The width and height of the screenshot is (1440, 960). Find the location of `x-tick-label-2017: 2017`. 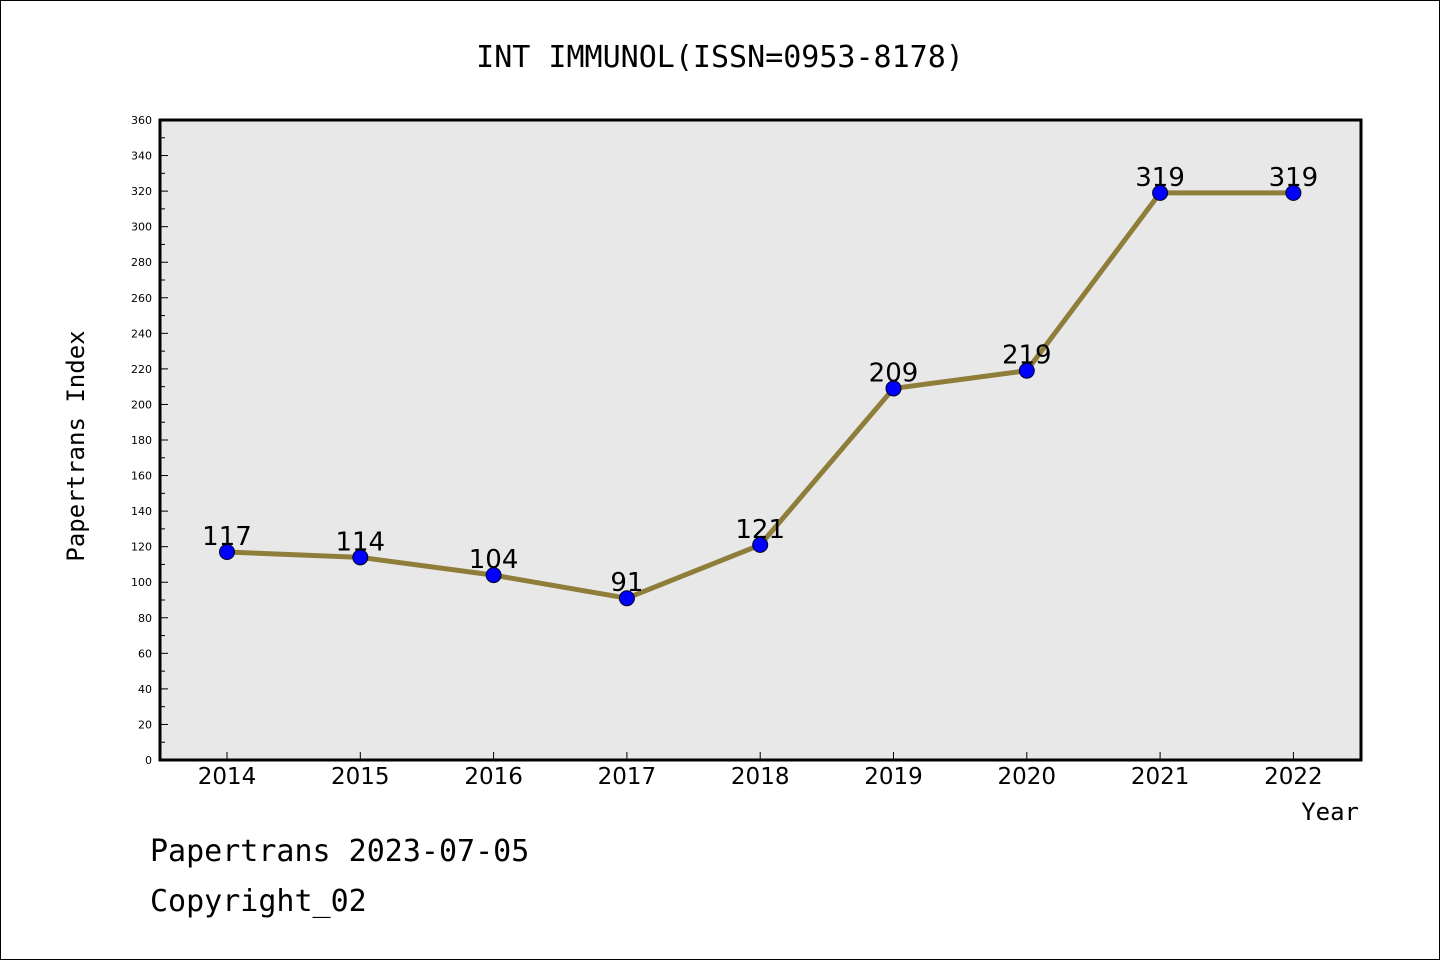

x-tick-label-2017: 2017 is located at coordinates (627, 777).